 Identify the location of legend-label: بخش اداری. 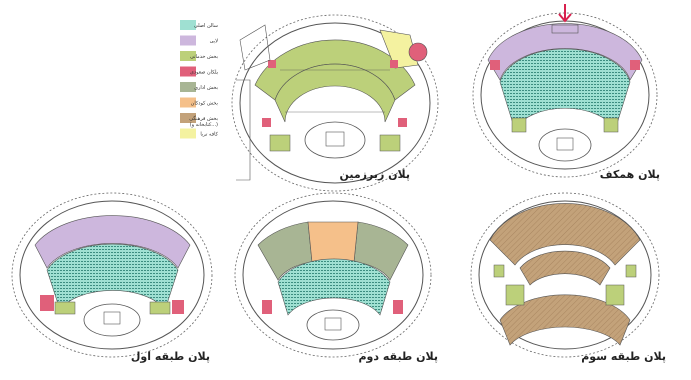
(206, 88).